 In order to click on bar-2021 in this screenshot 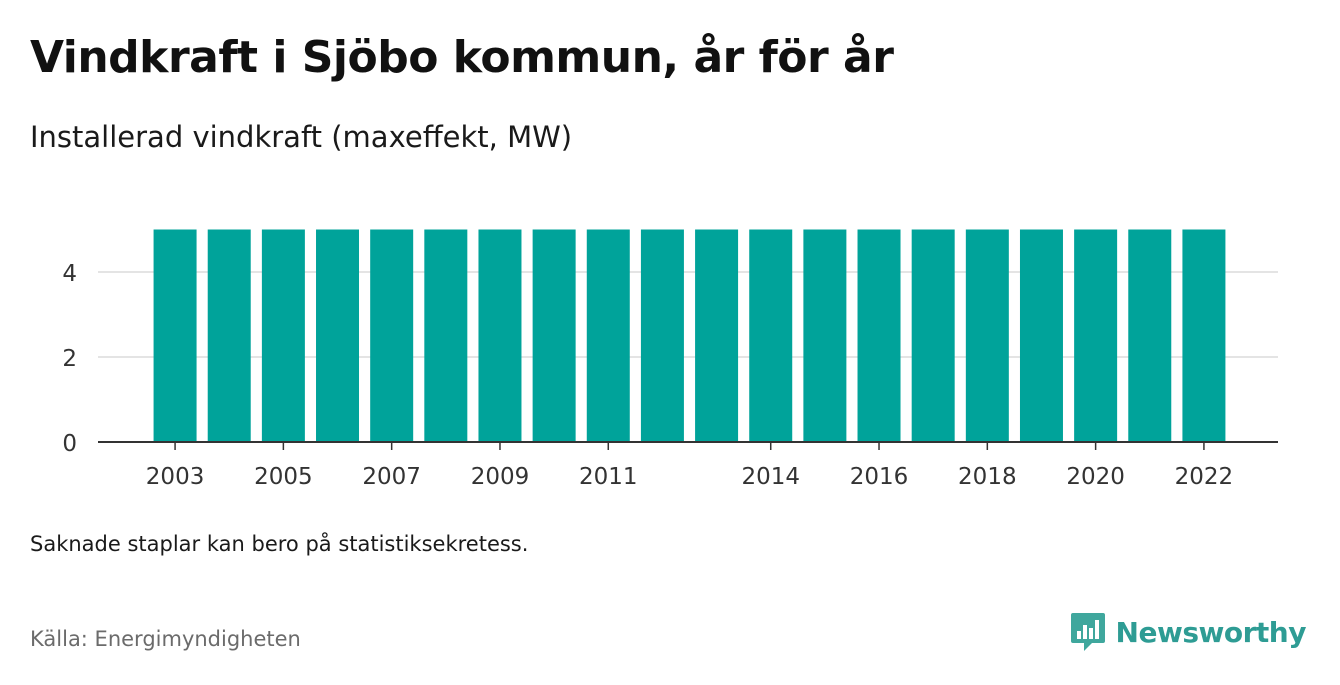, I will do `click(1150, 336)`.